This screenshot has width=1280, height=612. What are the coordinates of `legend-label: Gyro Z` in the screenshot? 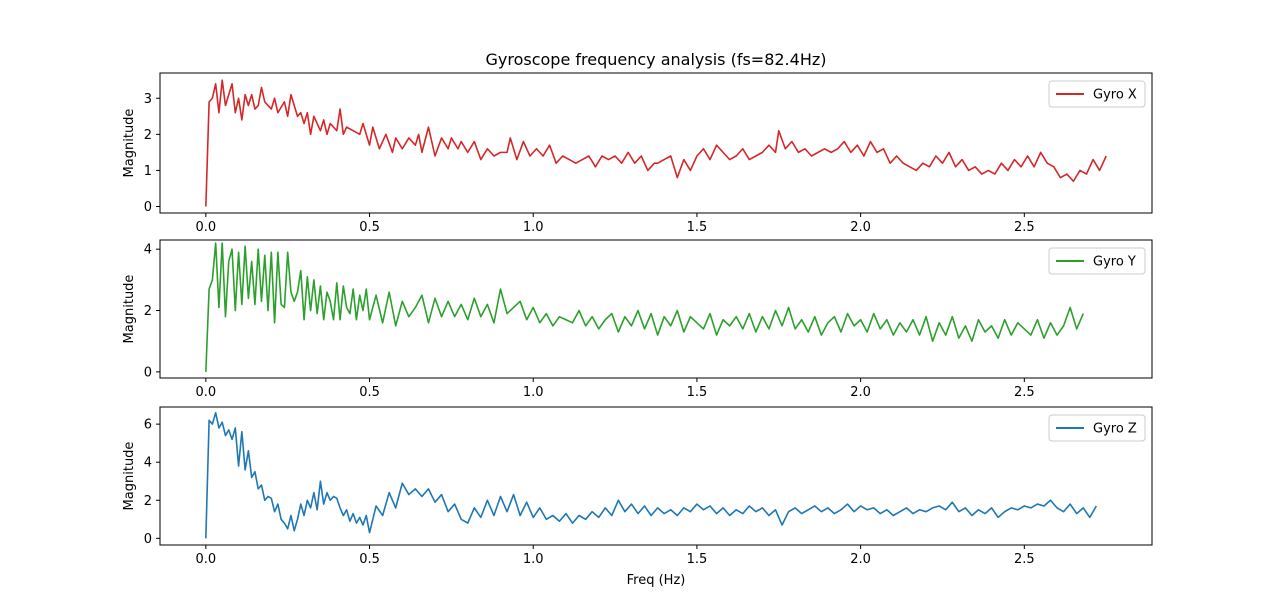 It's located at (1115, 429).